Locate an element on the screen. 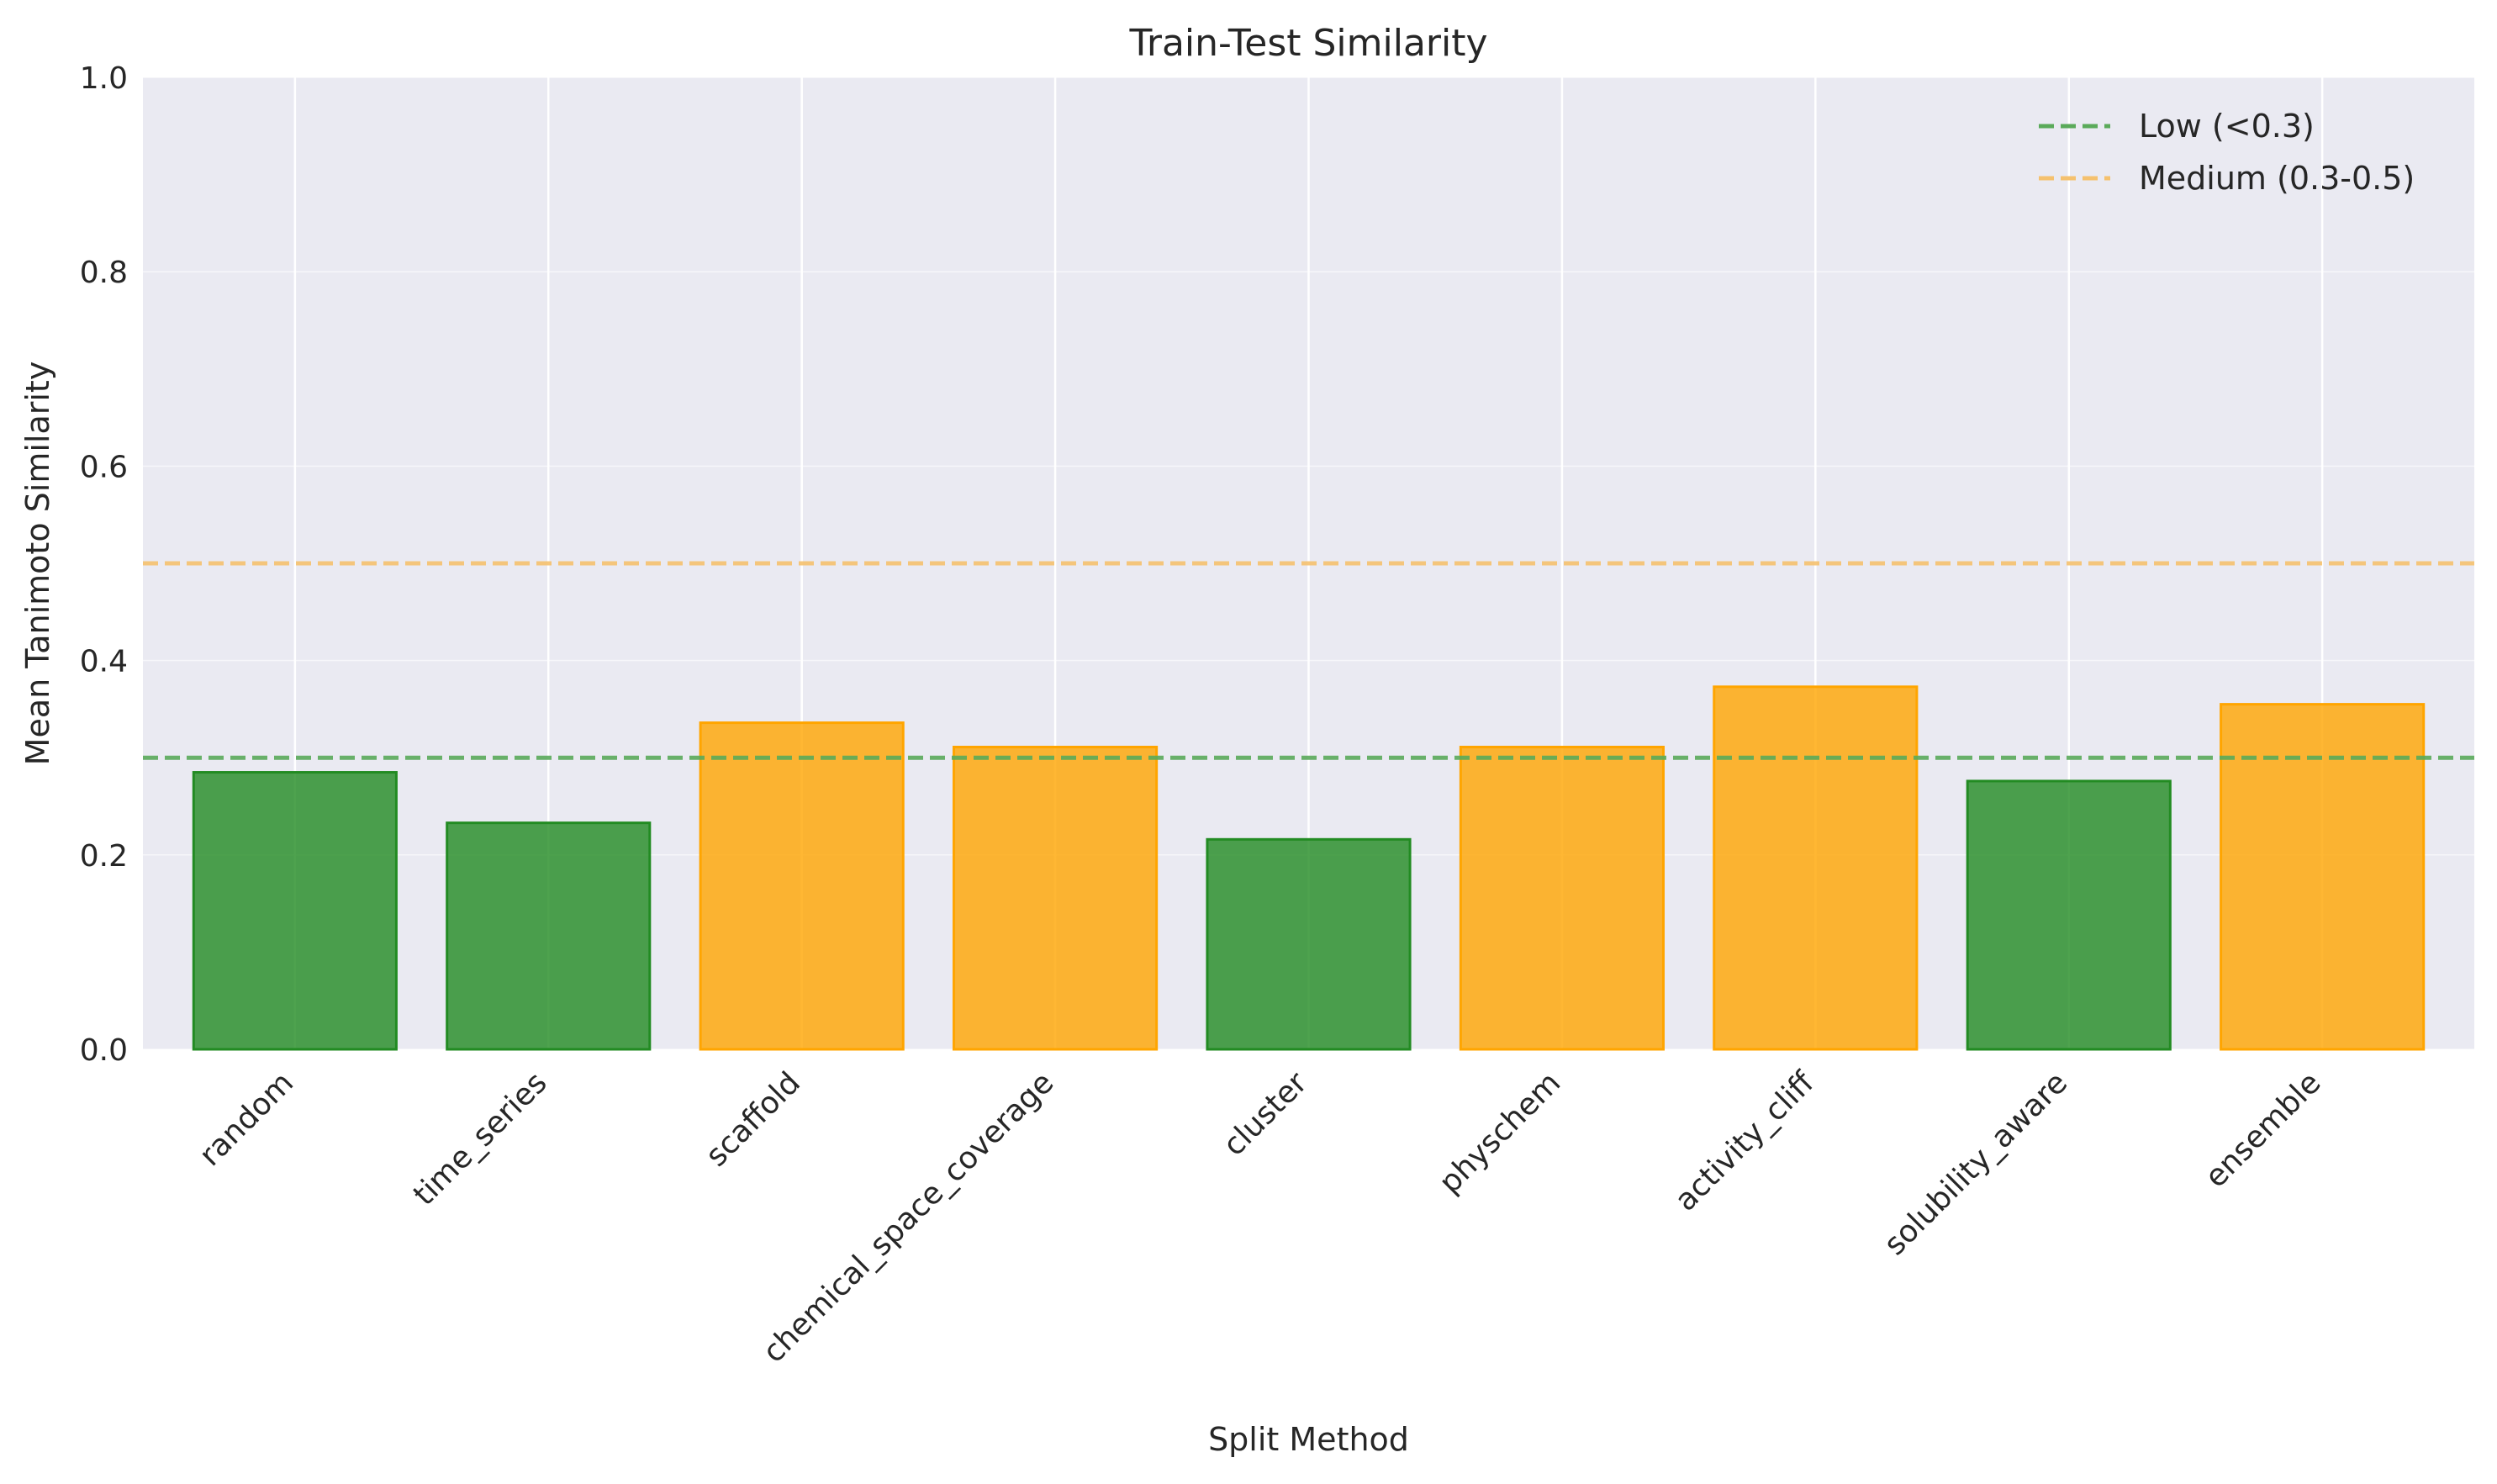 Image resolution: width=2497 pixels, height=1484 pixels. legend-label-low: Low (<0.3) is located at coordinates (2227, 126).